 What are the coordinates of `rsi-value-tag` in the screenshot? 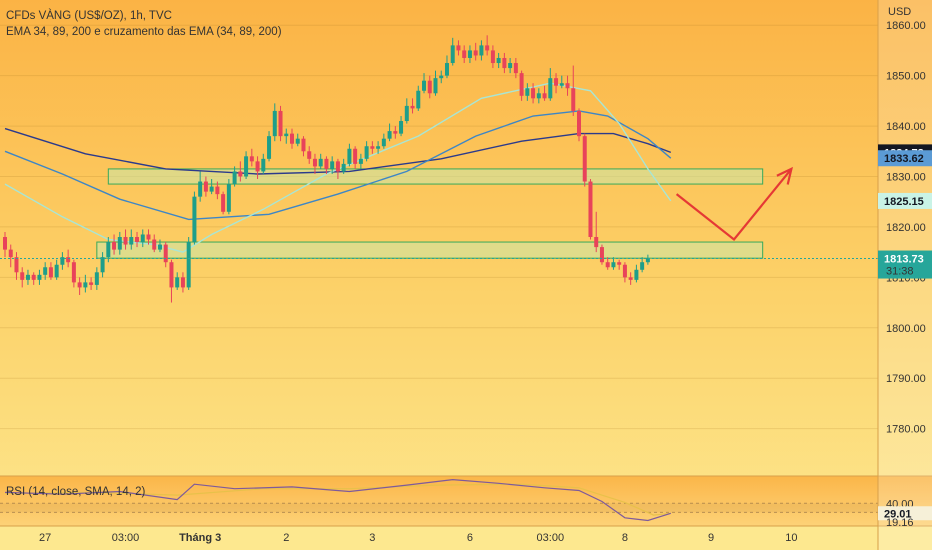 It's located at (905, 513).